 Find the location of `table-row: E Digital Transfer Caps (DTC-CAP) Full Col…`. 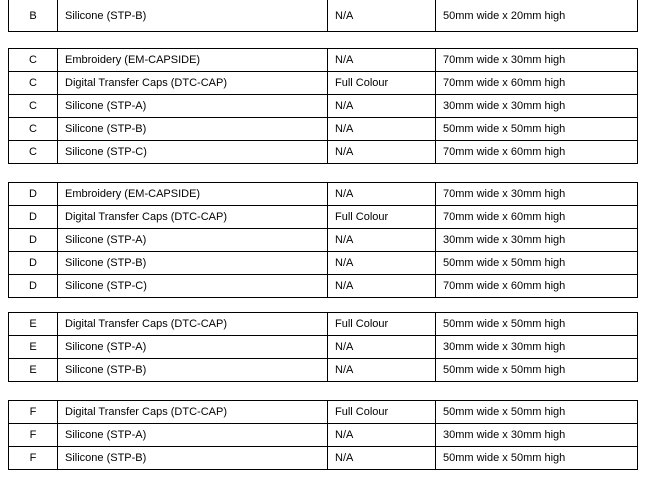

table-row: E Digital Transfer Caps (DTC-CAP) Full Col… is located at coordinates (323, 324).